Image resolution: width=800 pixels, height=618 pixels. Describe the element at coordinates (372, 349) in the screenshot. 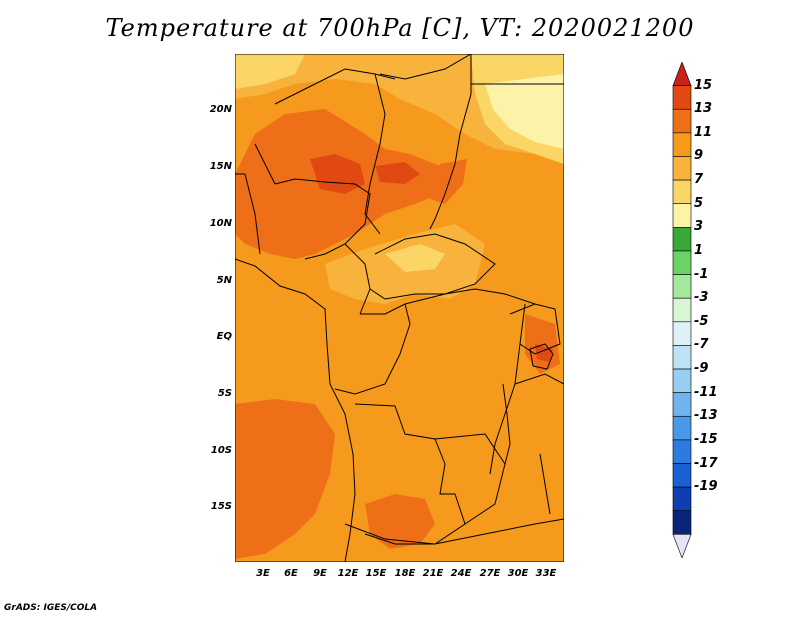

I see `border-congo` at that location.